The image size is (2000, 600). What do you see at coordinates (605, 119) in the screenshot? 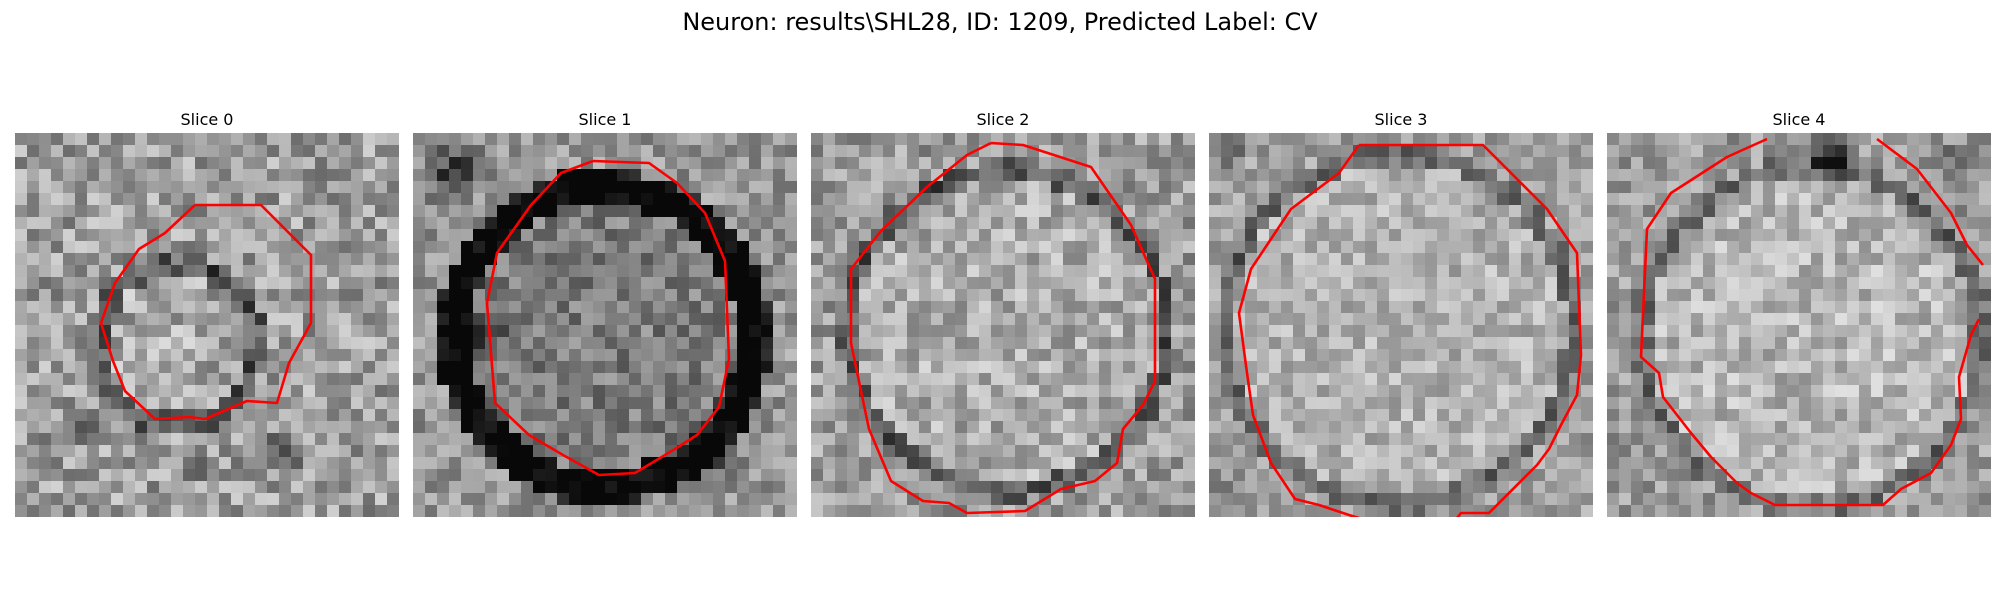
I see `slice-title-1: Slice 1` at bounding box center [605, 119].